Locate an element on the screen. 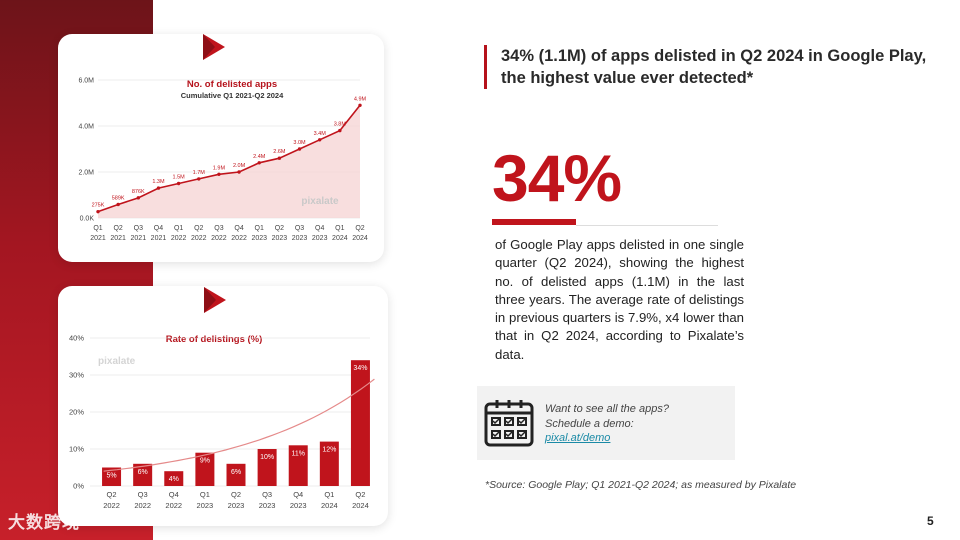 The height and width of the screenshot is (540, 960). data-label: 2.0M is located at coordinates (239, 166).